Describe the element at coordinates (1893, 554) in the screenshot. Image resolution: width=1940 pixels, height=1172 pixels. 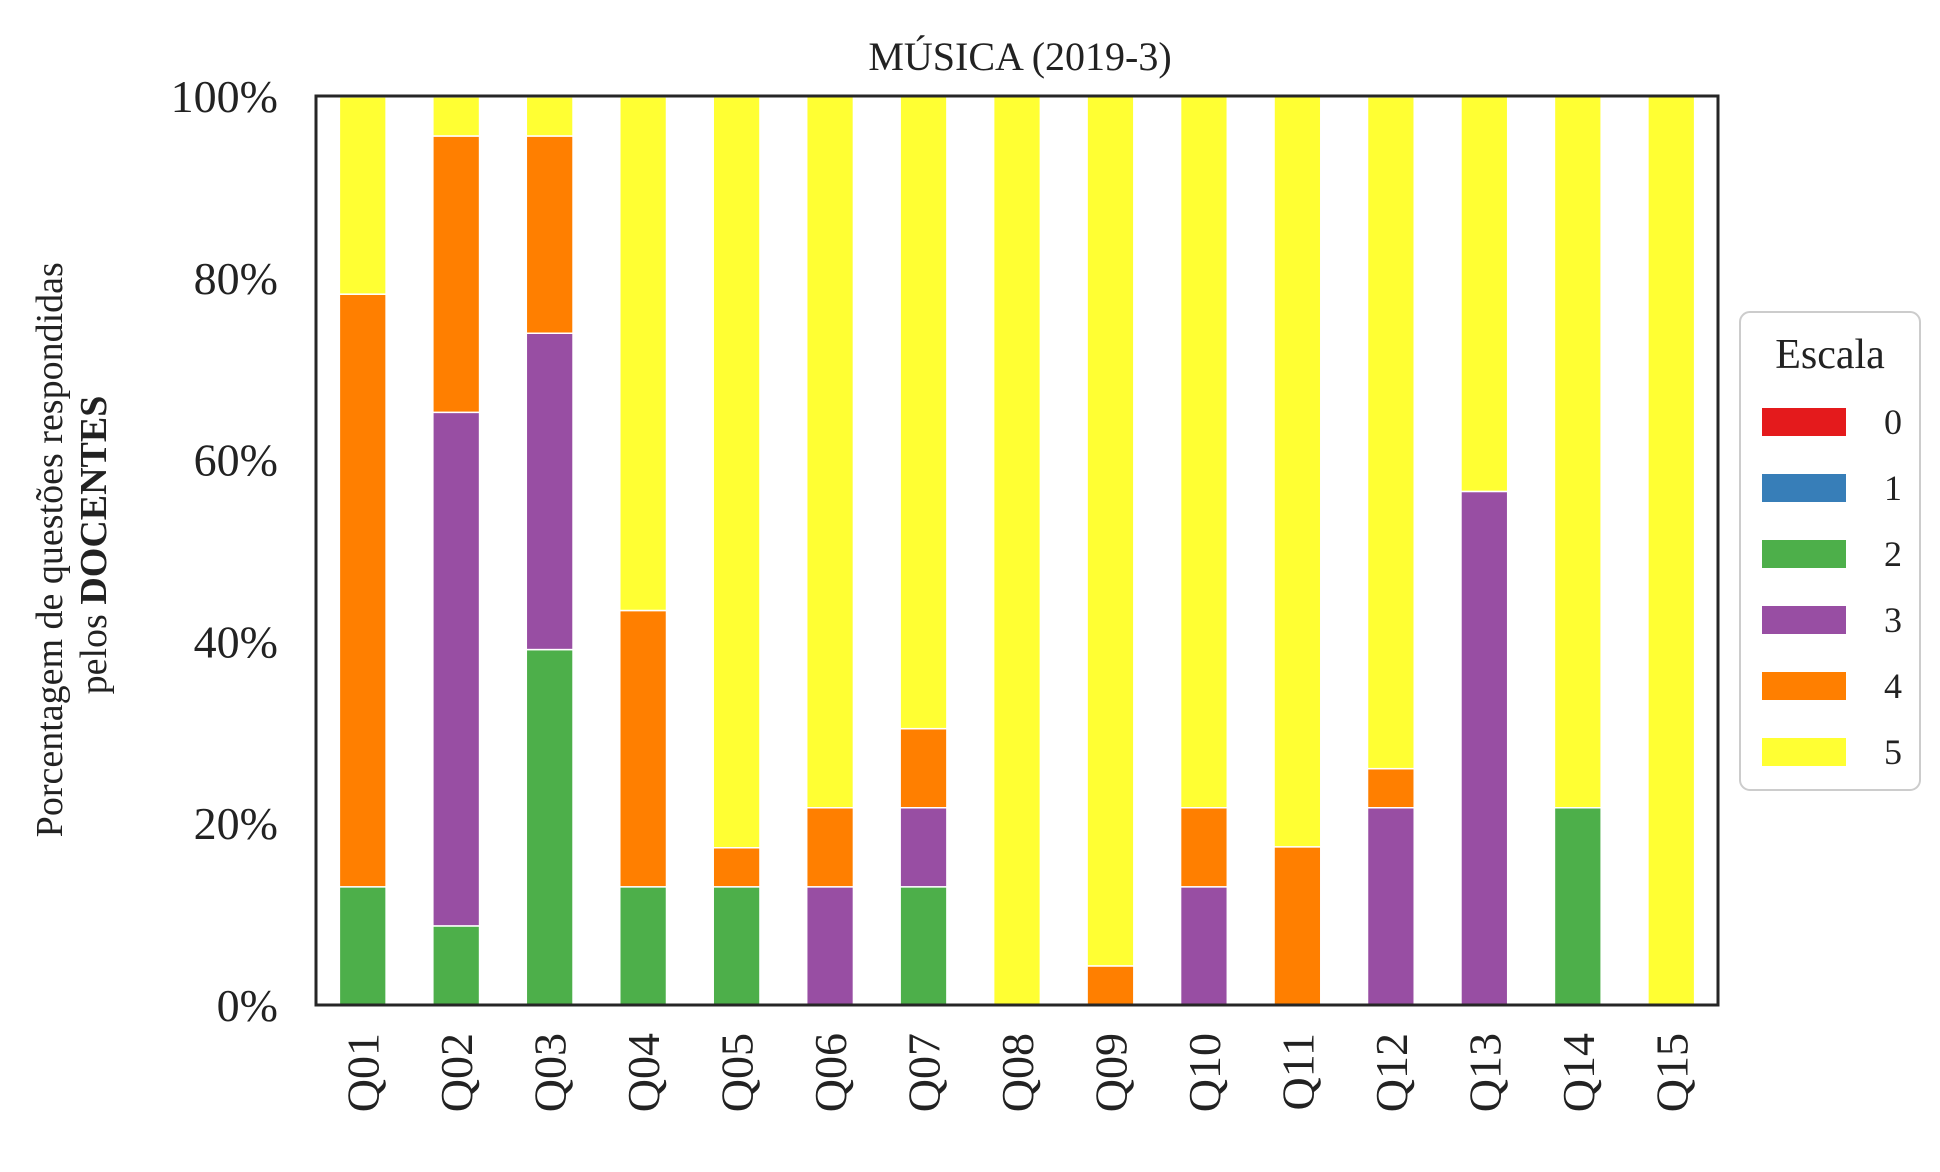
I see `legend-label-2: 2` at that location.